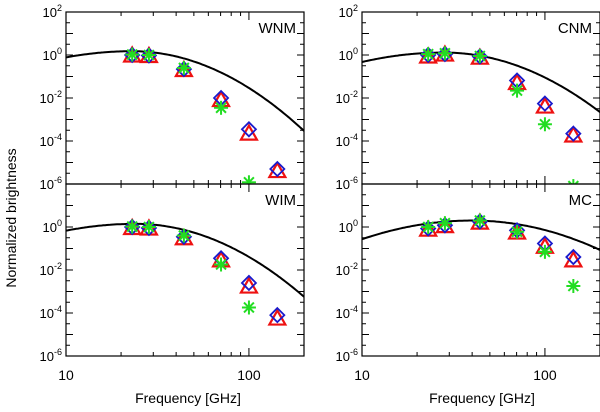 This screenshot has height=412, width=600. What do you see at coordinates (580, 200) in the screenshot?
I see `panel-title: MC` at bounding box center [580, 200].